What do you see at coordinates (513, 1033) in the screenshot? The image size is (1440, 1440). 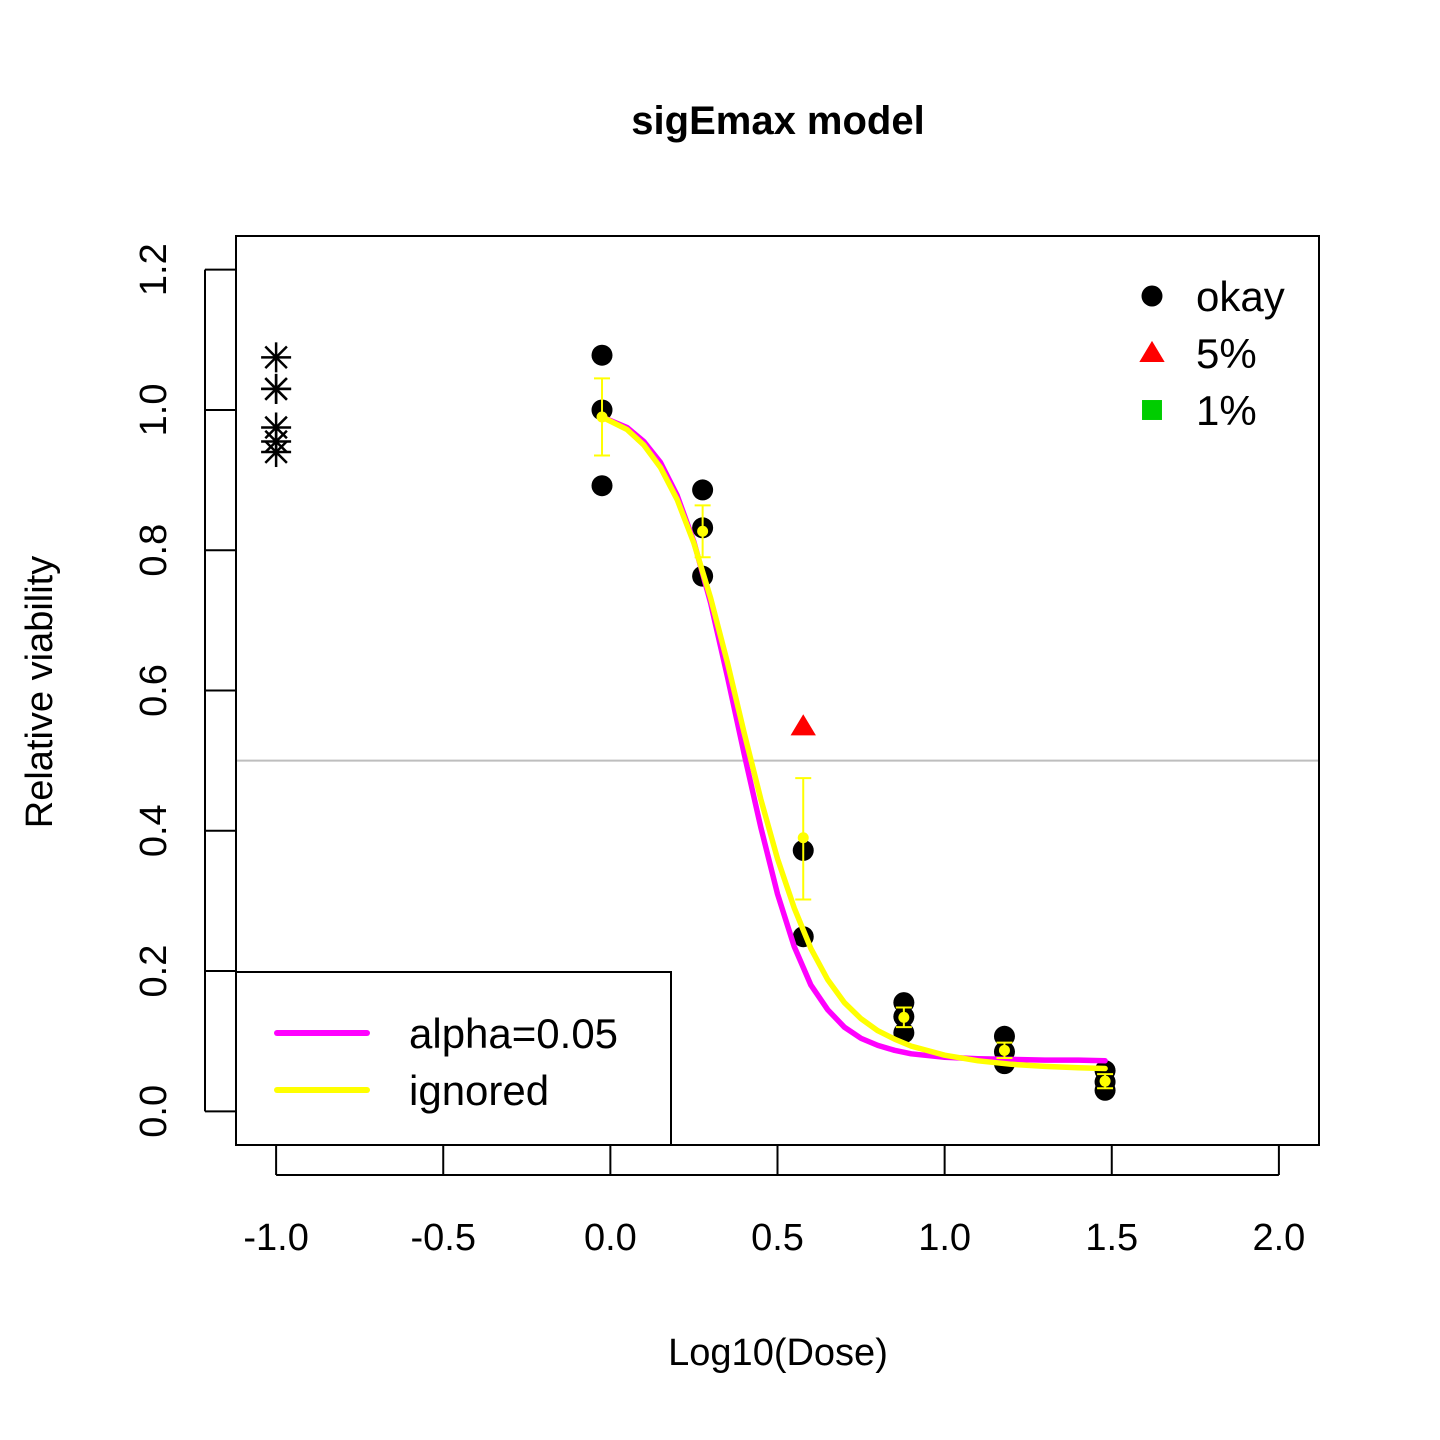 I see `legend-label: alpha=0.05` at bounding box center [513, 1033].